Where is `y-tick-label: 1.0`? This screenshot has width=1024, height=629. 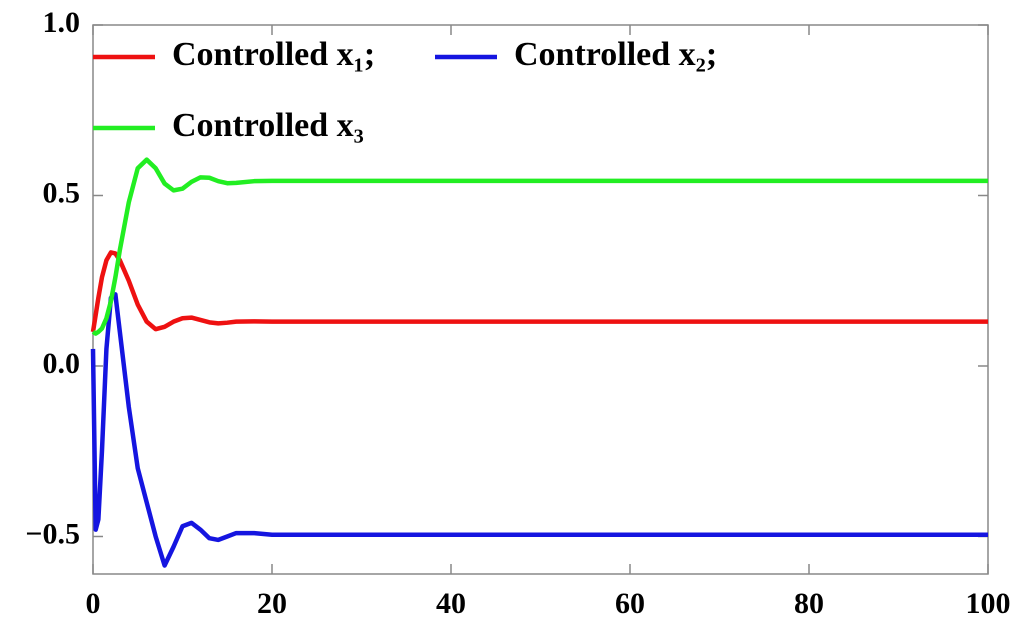
y-tick-label: 1.0 is located at coordinates (62, 22).